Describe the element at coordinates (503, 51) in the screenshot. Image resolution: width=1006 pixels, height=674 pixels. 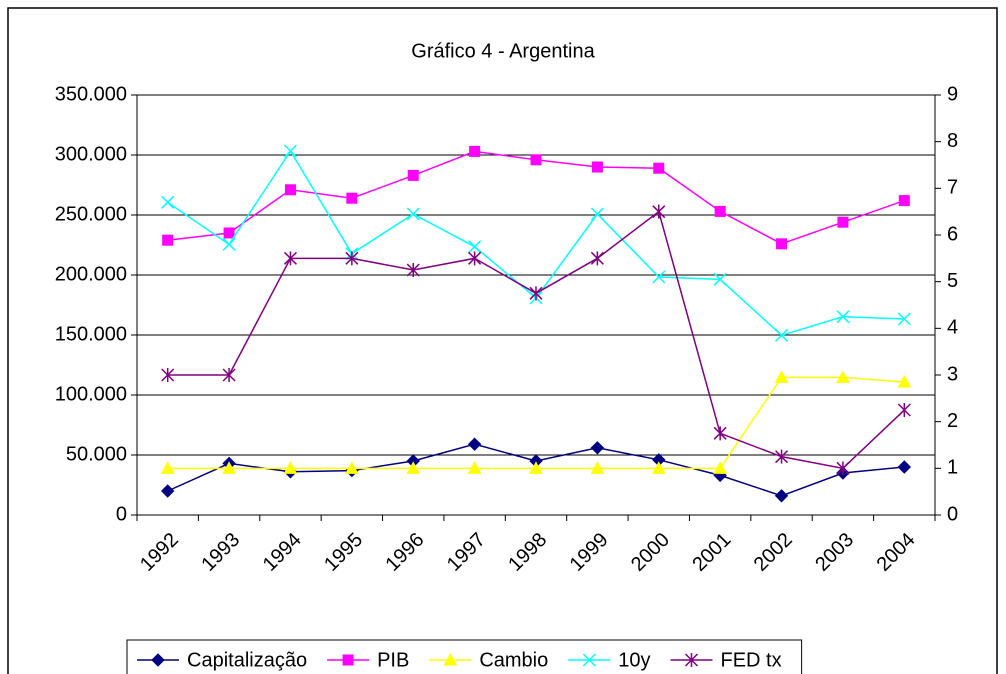
I see `chart-title: Gráfico 4 - Argentina` at that location.